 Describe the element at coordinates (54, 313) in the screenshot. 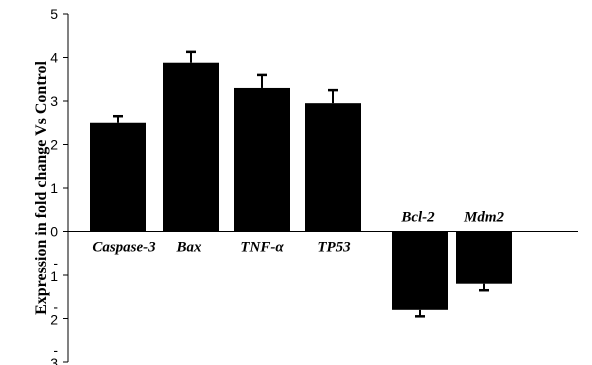

I see `y-tick-label: -2` at that location.